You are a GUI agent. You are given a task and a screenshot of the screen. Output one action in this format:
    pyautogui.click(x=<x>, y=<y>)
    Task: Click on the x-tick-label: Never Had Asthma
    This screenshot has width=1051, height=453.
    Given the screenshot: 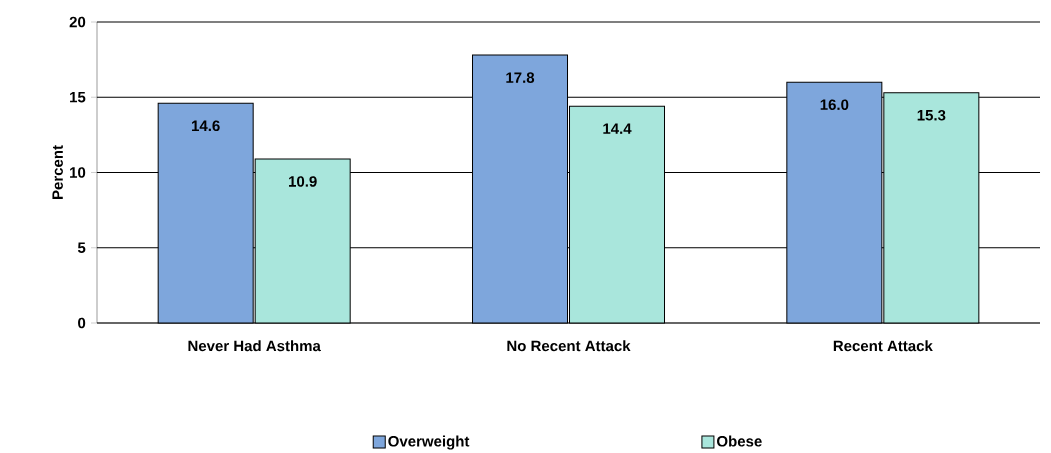 What is the action you would take?
    pyautogui.click(x=254, y=346)
    